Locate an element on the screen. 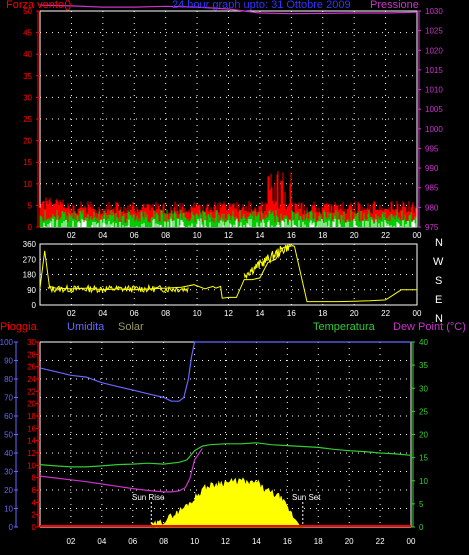 The image size is (469, 555). panel2-y-tick-label: 0 is located at coordinates (34, 305).